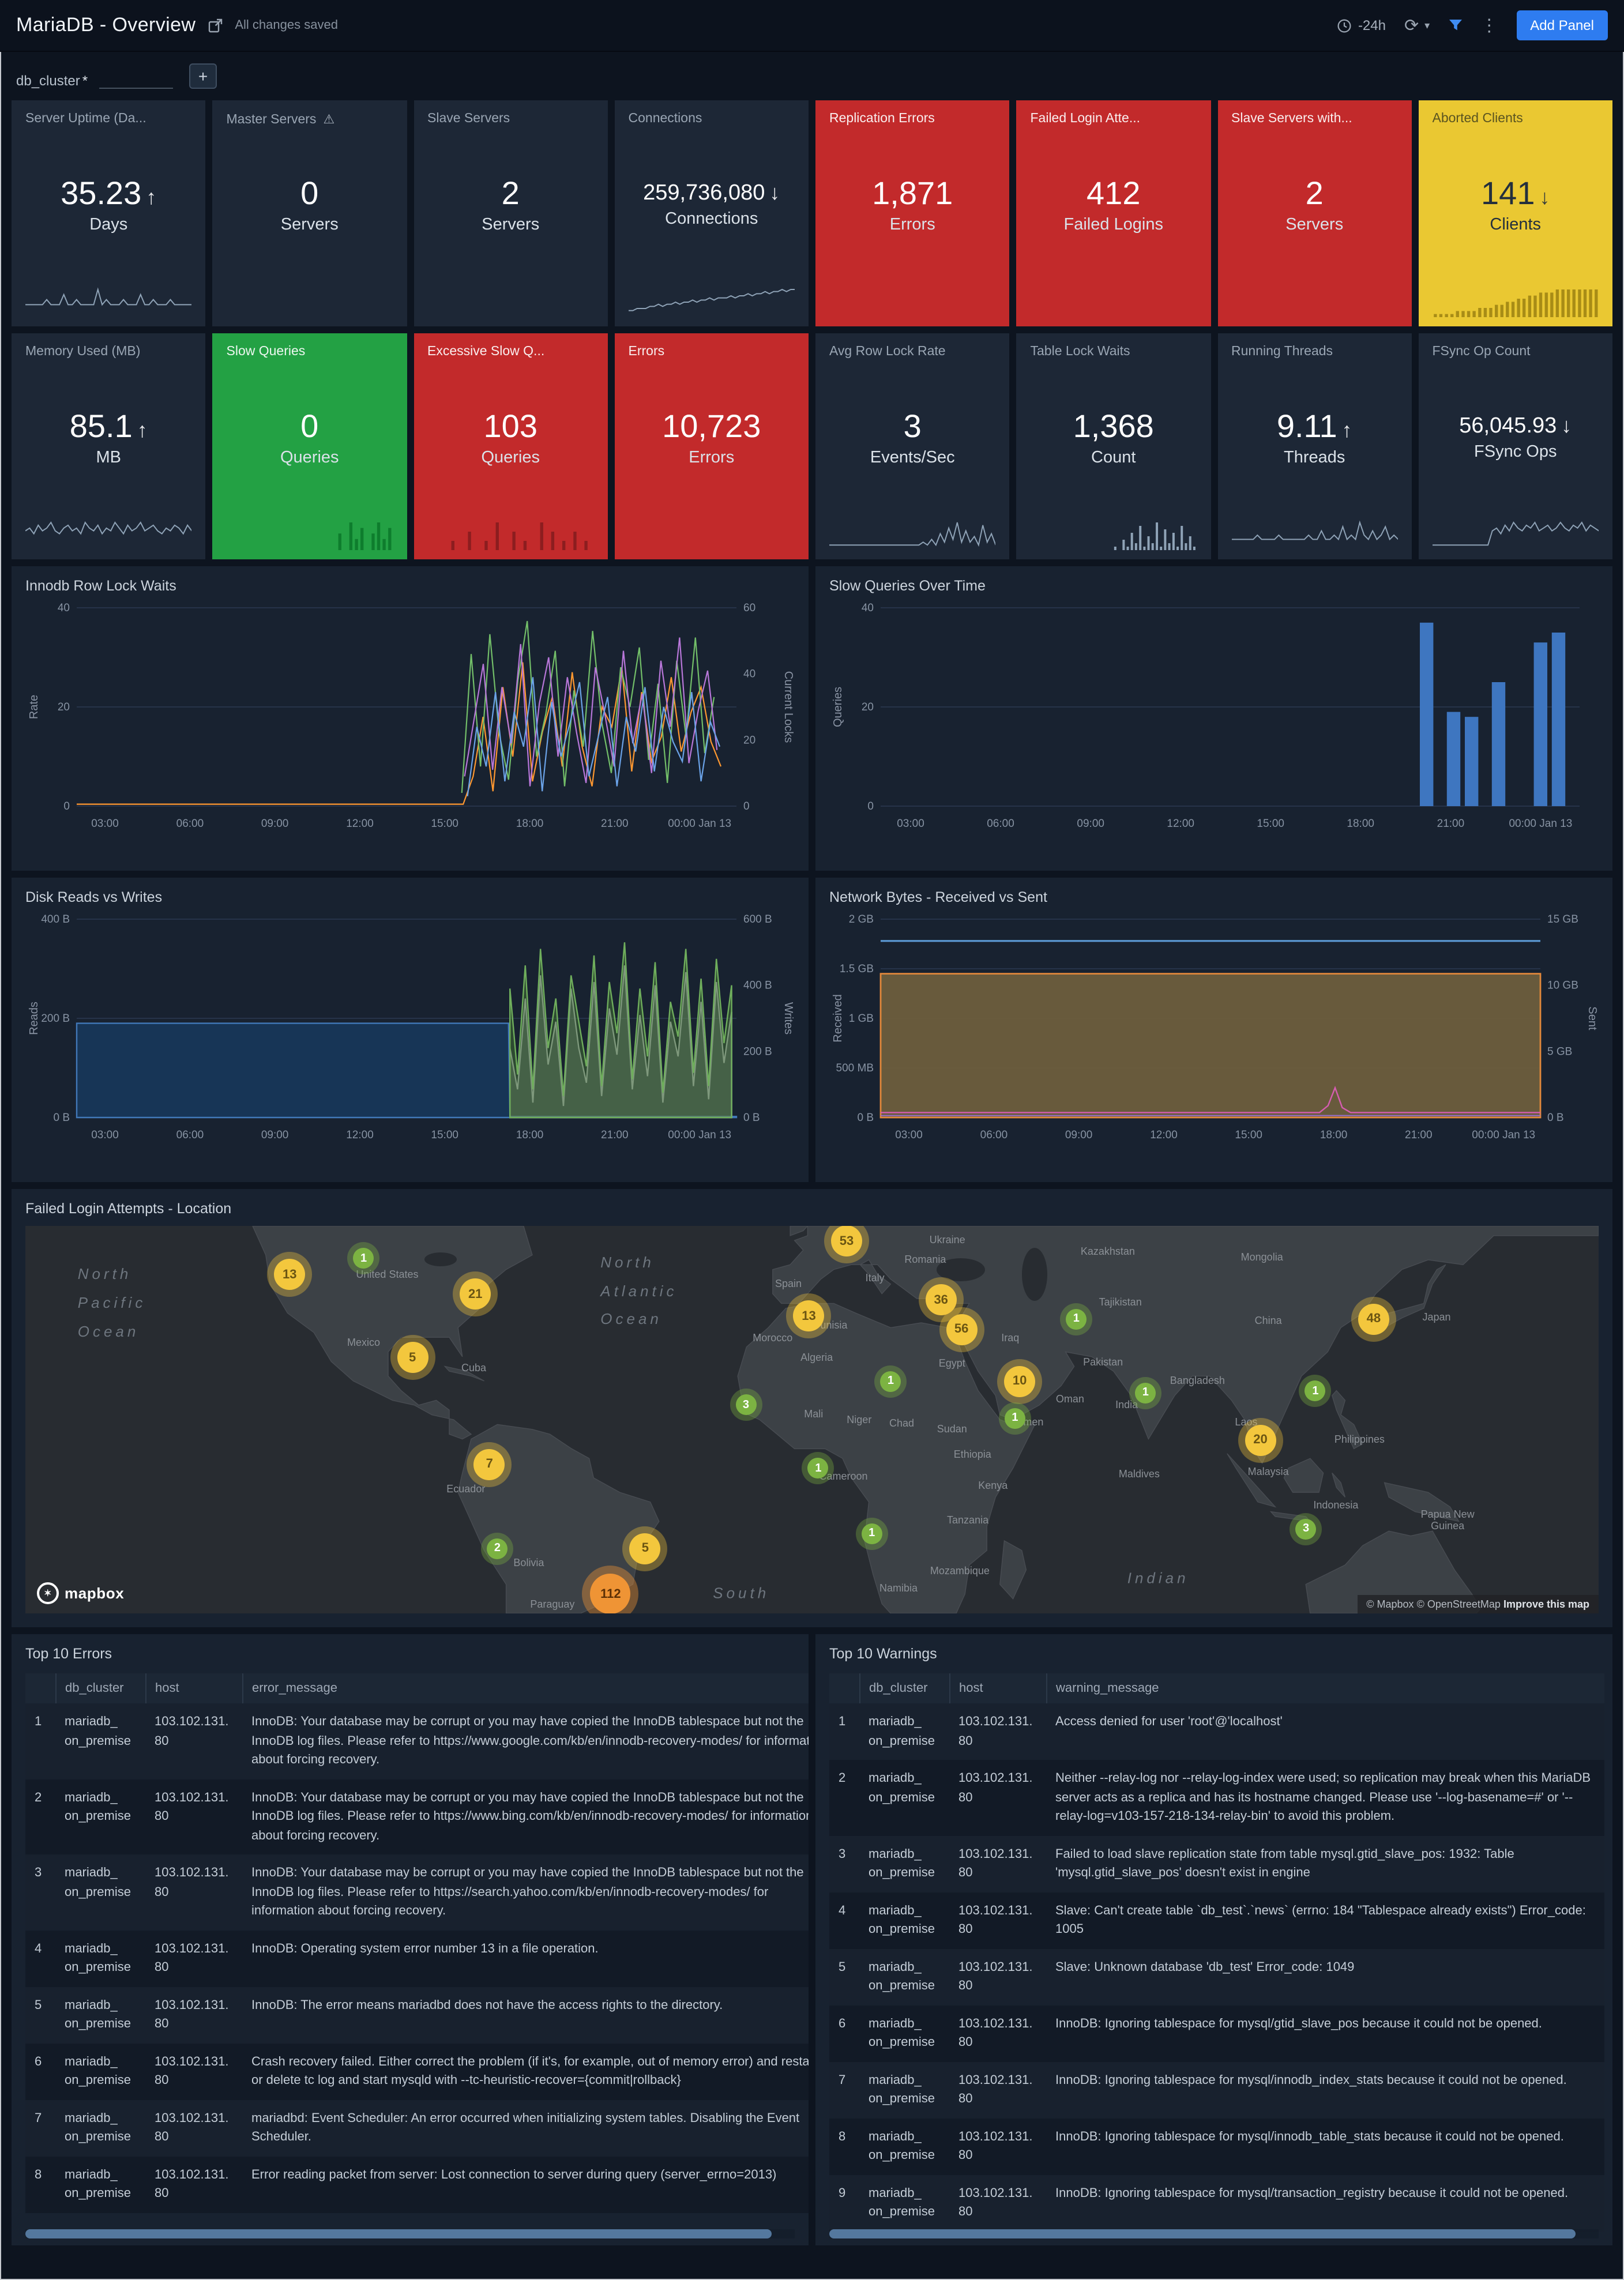 This screenshot has height=2280, width=1624. Describe the element at coordinates (1020, 1381) in the screenshot. I see `map-cluster-marker: 10` at that location.